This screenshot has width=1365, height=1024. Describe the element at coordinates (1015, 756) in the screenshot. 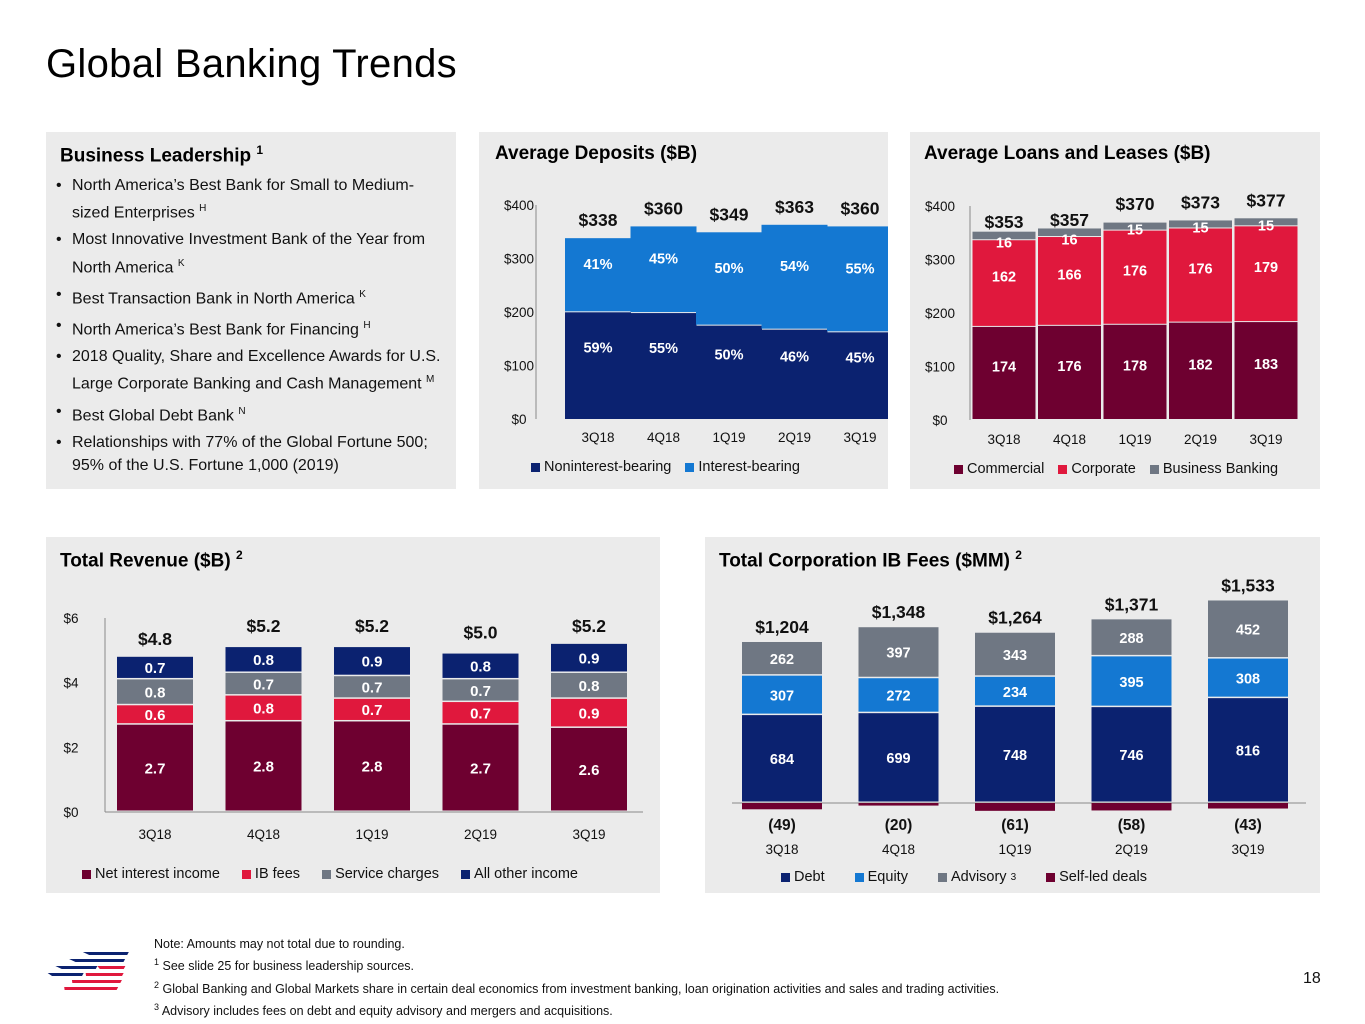

I see `segment-label: 748` at that location.